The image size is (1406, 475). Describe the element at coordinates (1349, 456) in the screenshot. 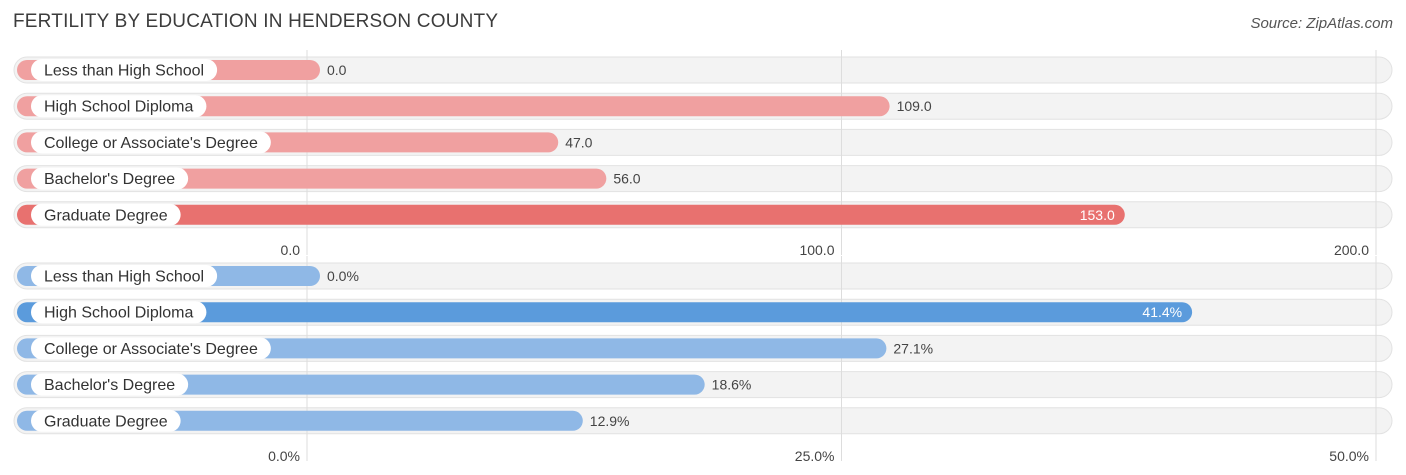

I see `axis-tick-label: 50.0%` at that location.